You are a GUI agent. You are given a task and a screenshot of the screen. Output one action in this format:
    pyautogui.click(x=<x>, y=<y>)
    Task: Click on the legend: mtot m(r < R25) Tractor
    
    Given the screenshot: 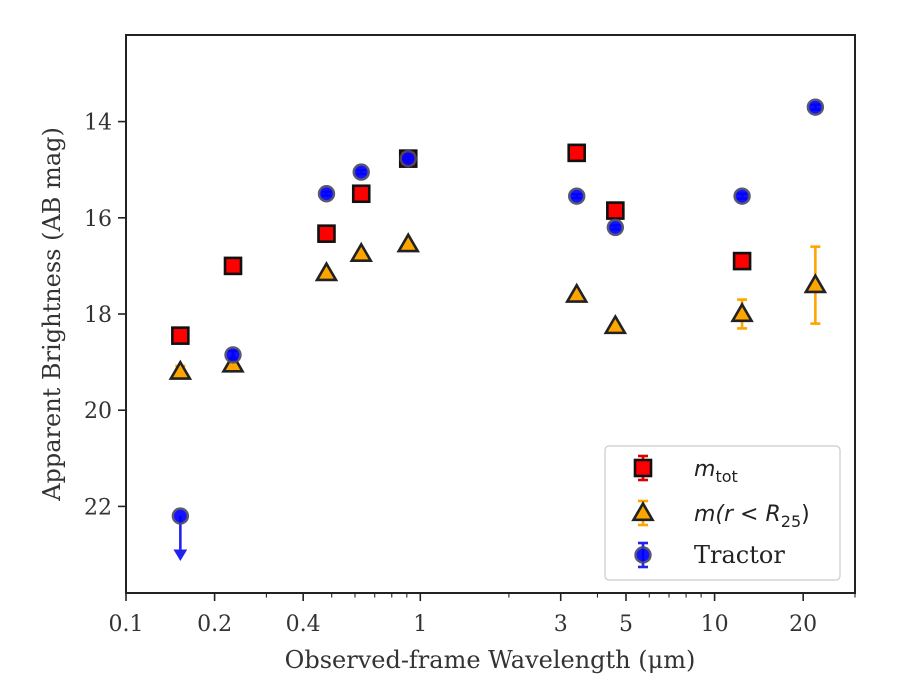 What is the action you would take?
    pyautogui.click(x=722, y=513)
    